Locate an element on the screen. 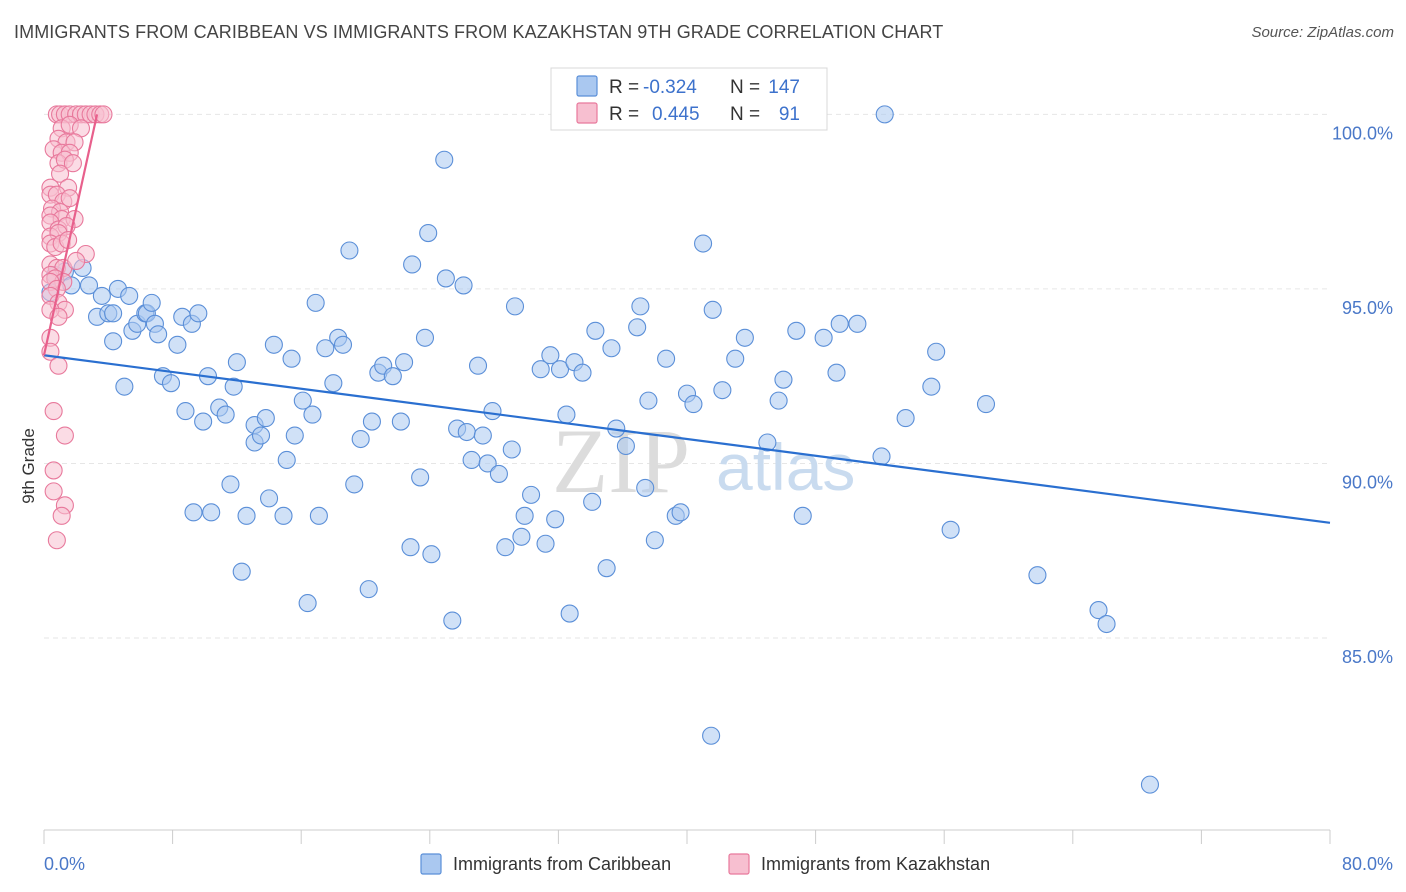 The image size is (1406, 892). x-tick-label-max: 80.0% is located at coordinates (1367, 864).